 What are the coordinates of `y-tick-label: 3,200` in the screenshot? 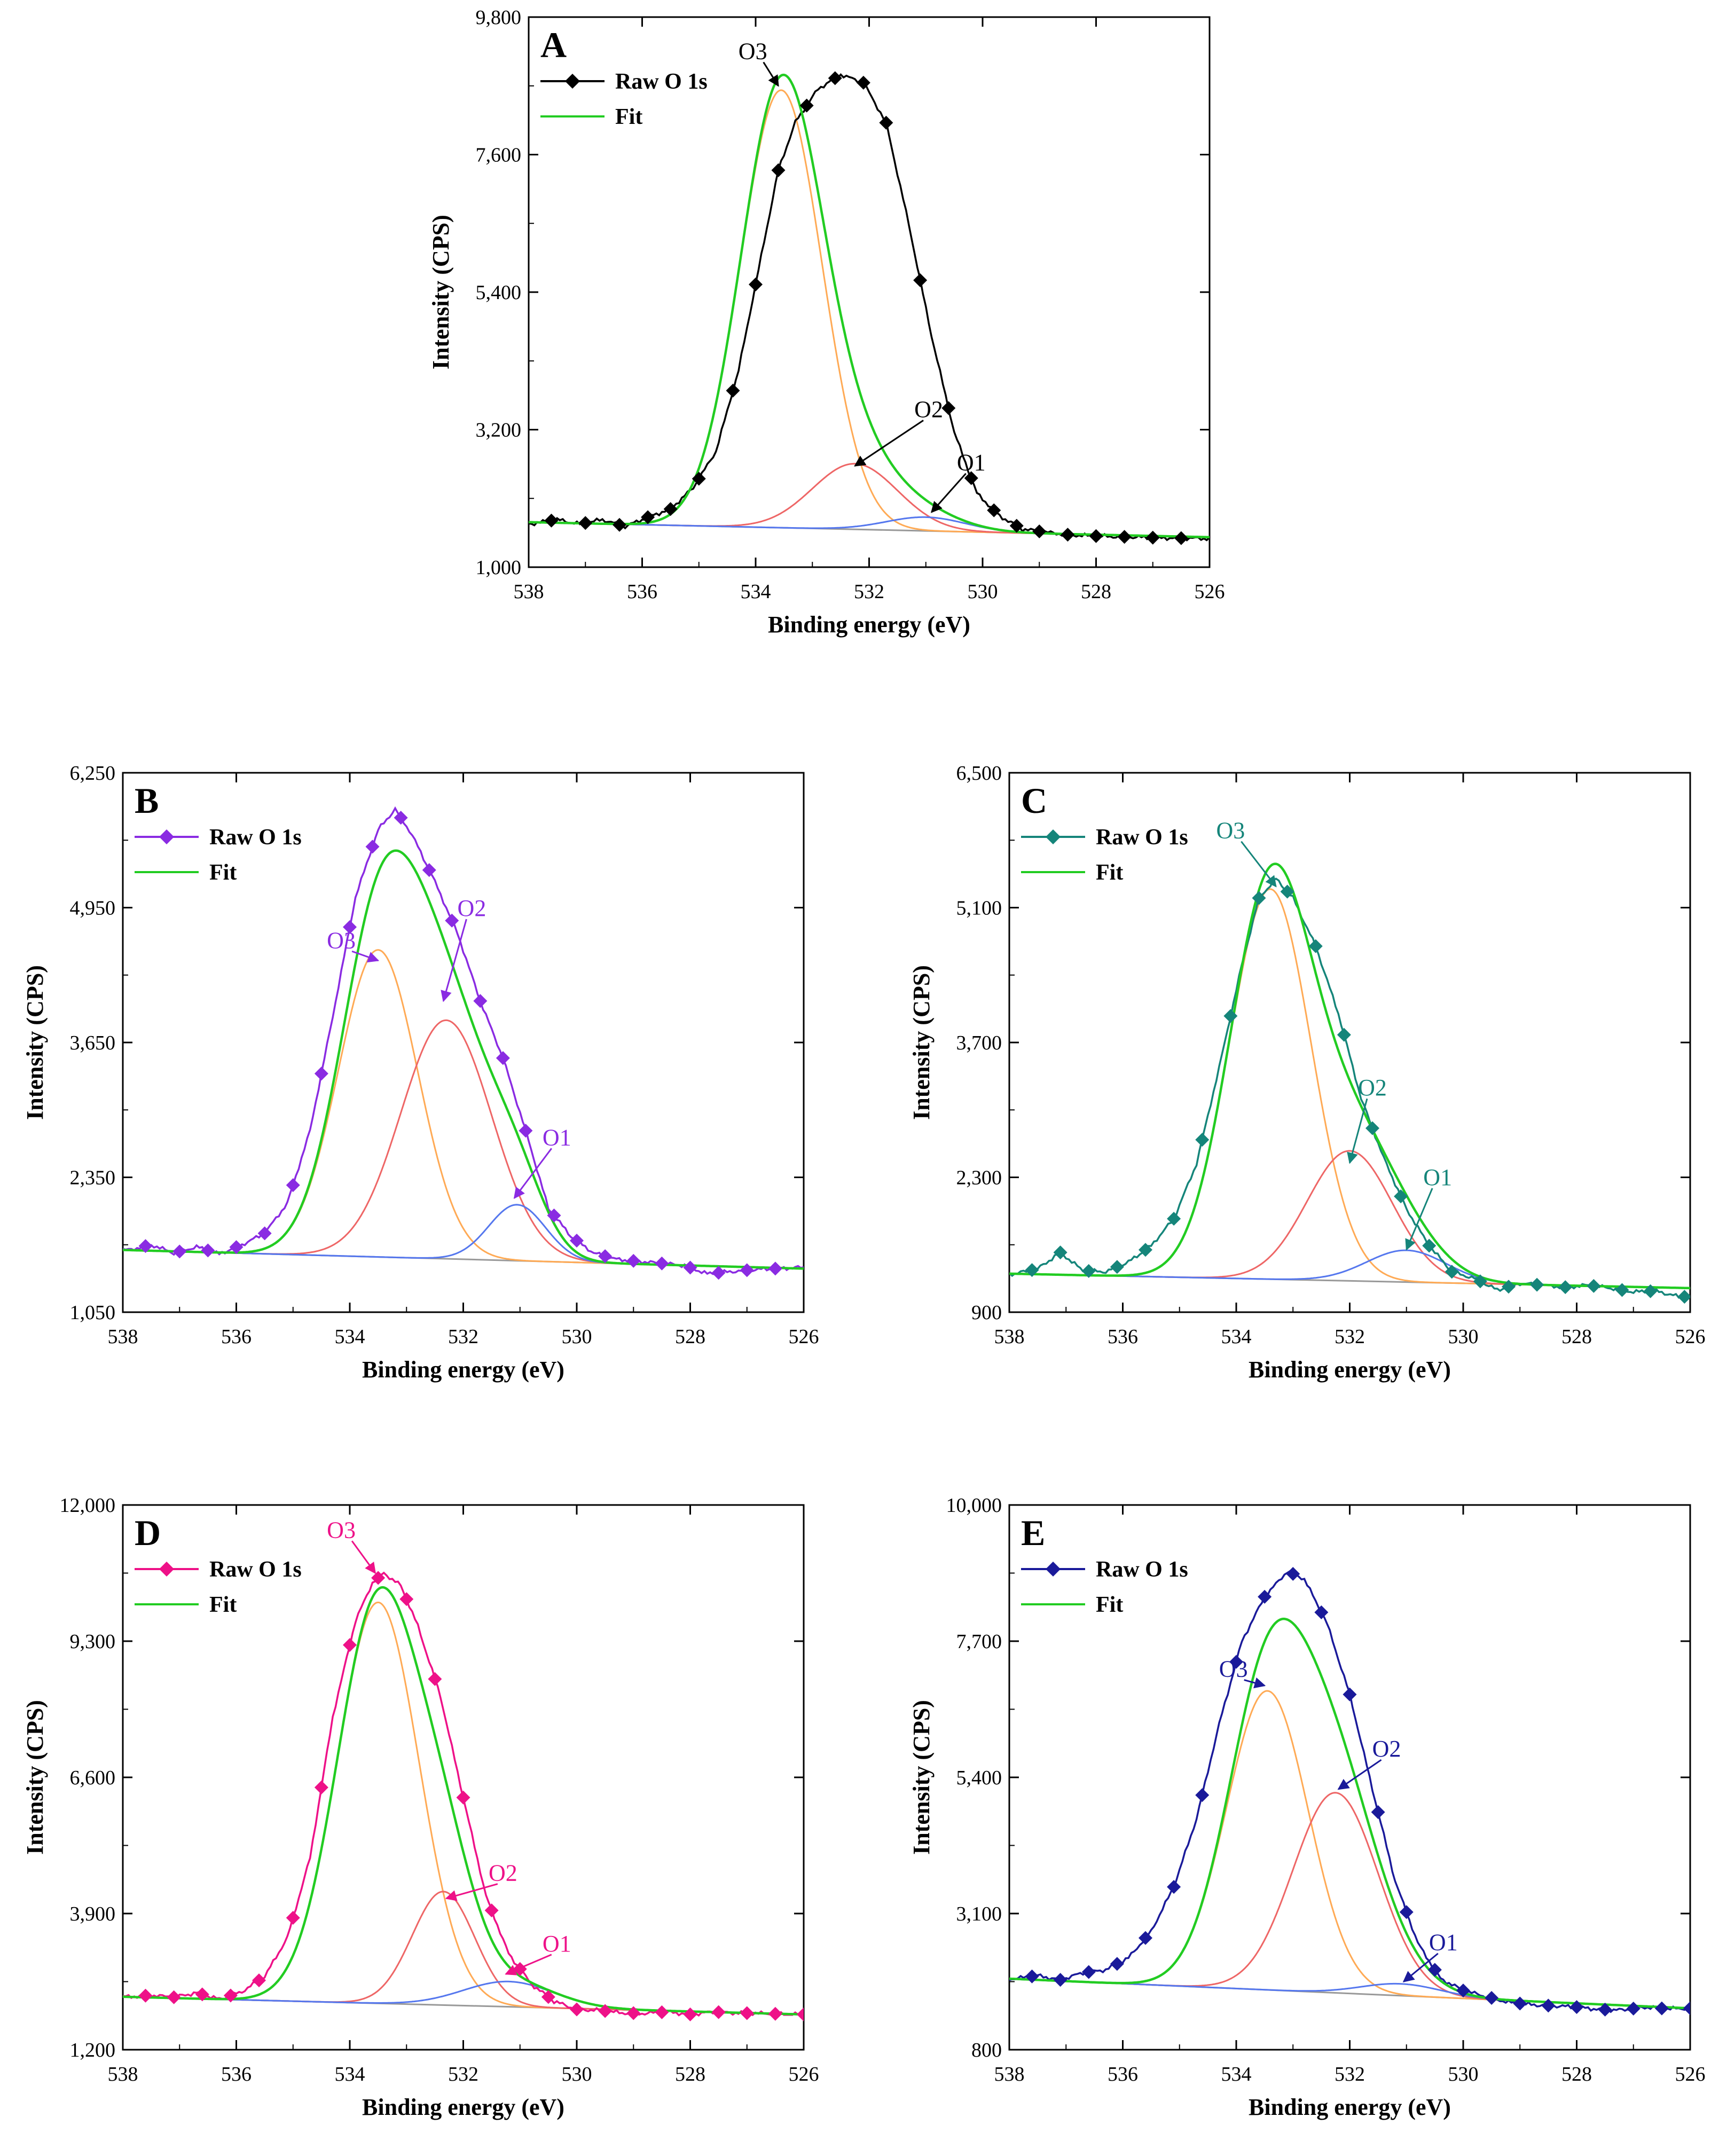 It's located at (499, 430).